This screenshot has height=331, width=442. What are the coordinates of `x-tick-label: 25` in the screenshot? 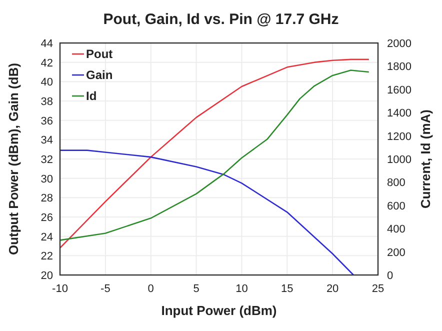 It's located at (378, 289).